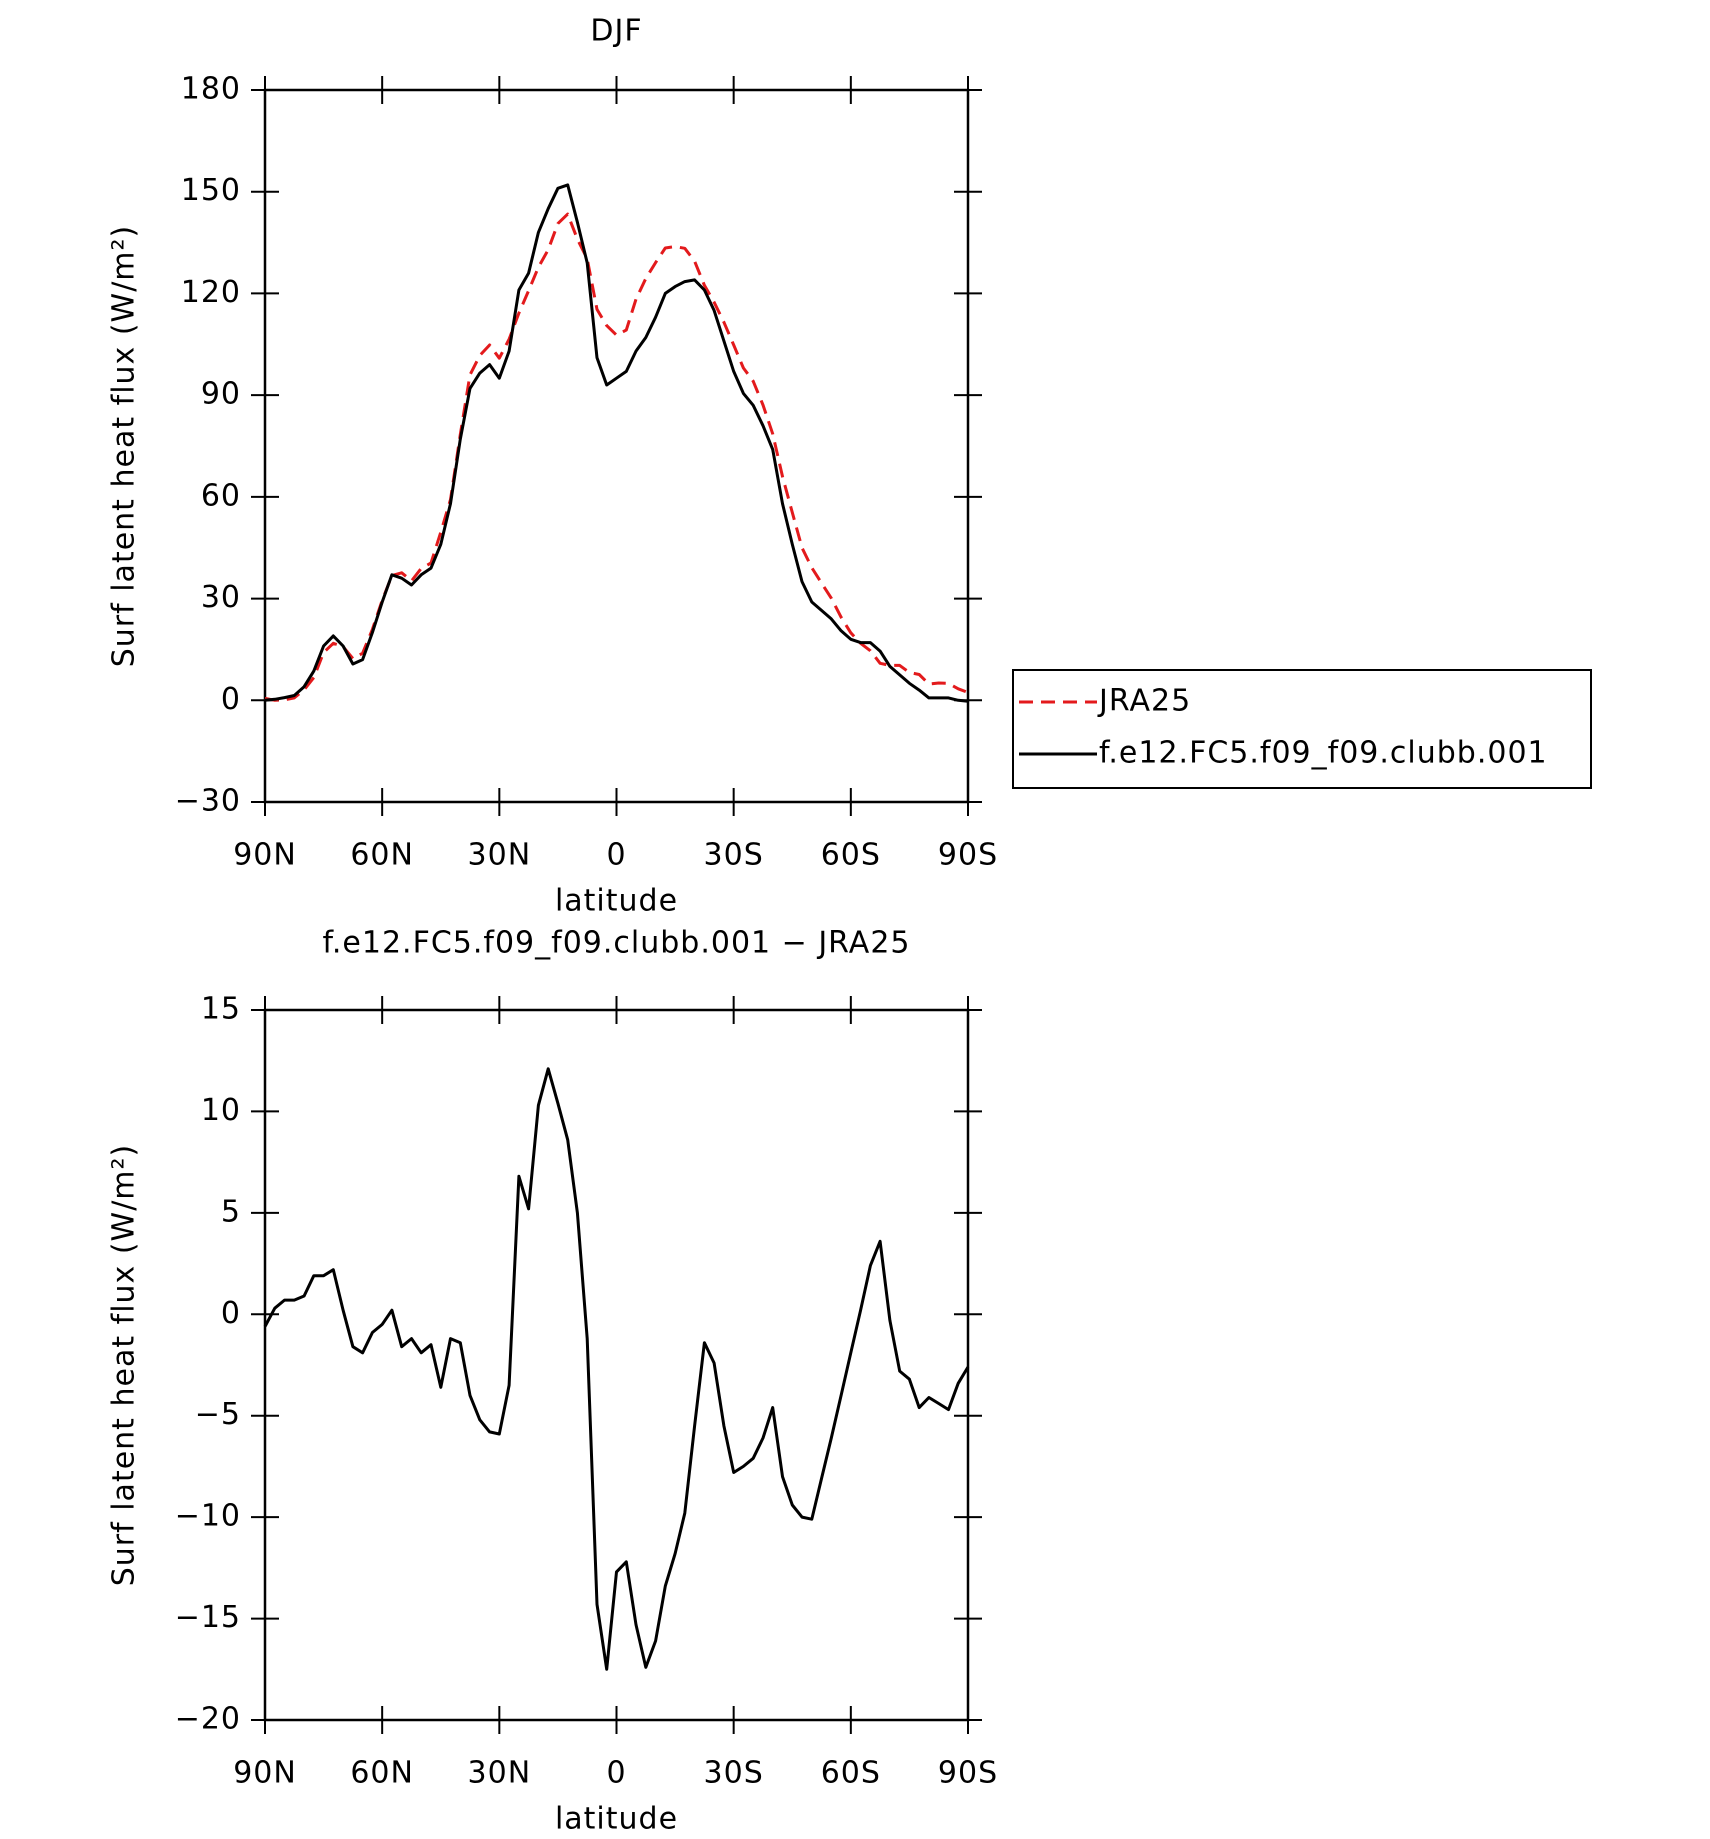 The image size is (1710, 1839). What do you see at coordinates (211, 190) in the screenshot?
I see `y-tick-label: 150` at bounding box center [211, 190].